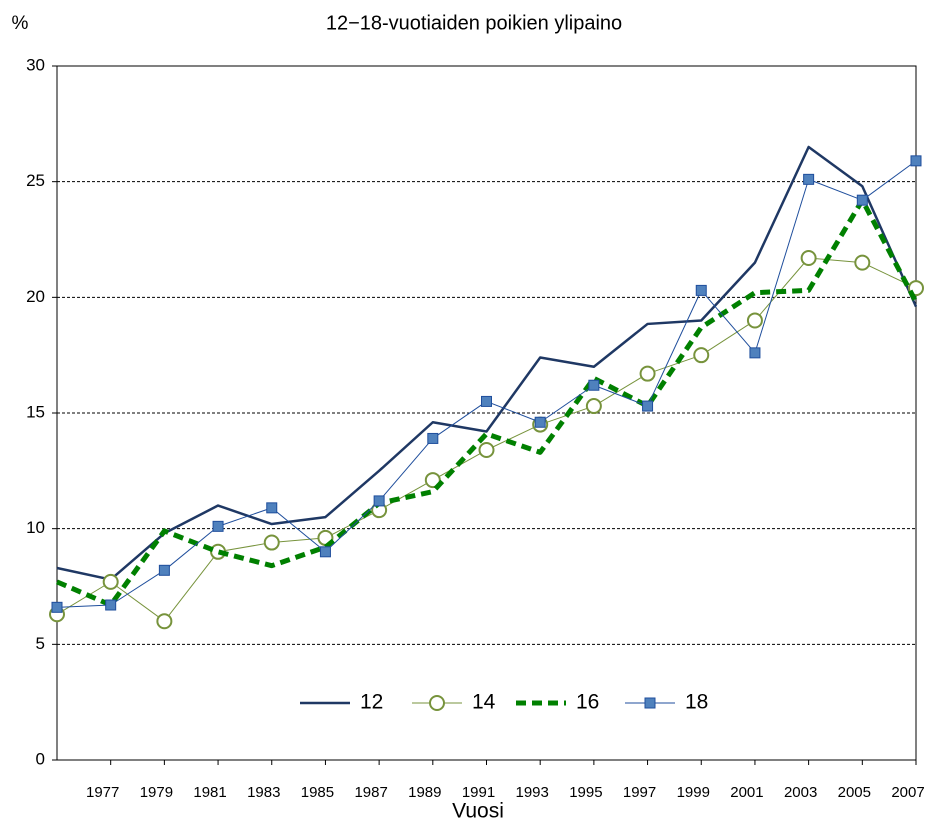 The height and width of the screenshot is (827, 940). I want to click on x-axis-label: Vuosi, so click(478, 811).